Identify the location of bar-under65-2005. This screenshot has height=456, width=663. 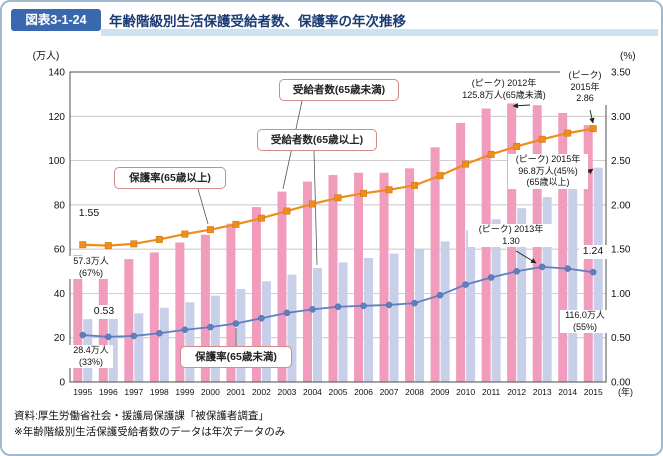
(333, 278).